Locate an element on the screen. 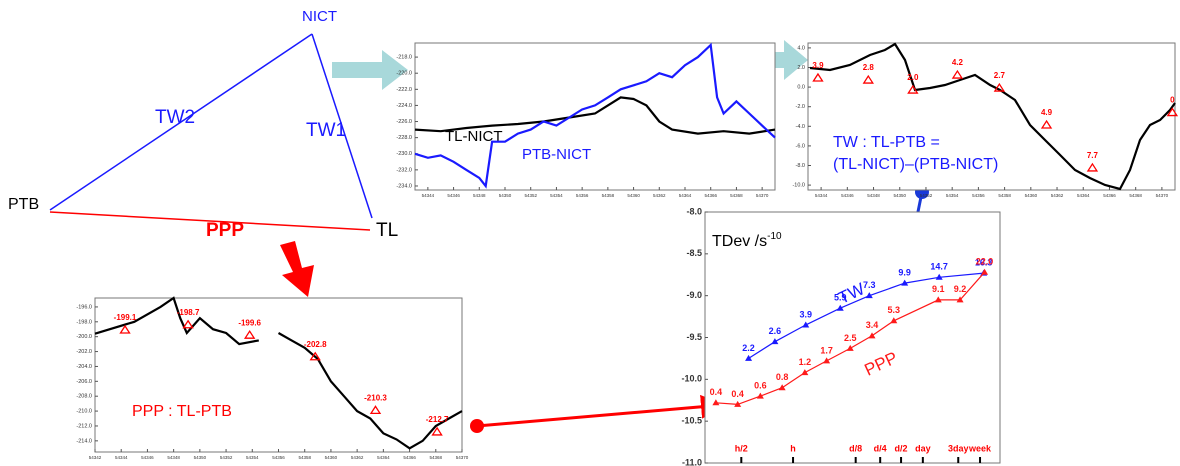  annotation-label: 2.0 is located at coordinates (913, 77).